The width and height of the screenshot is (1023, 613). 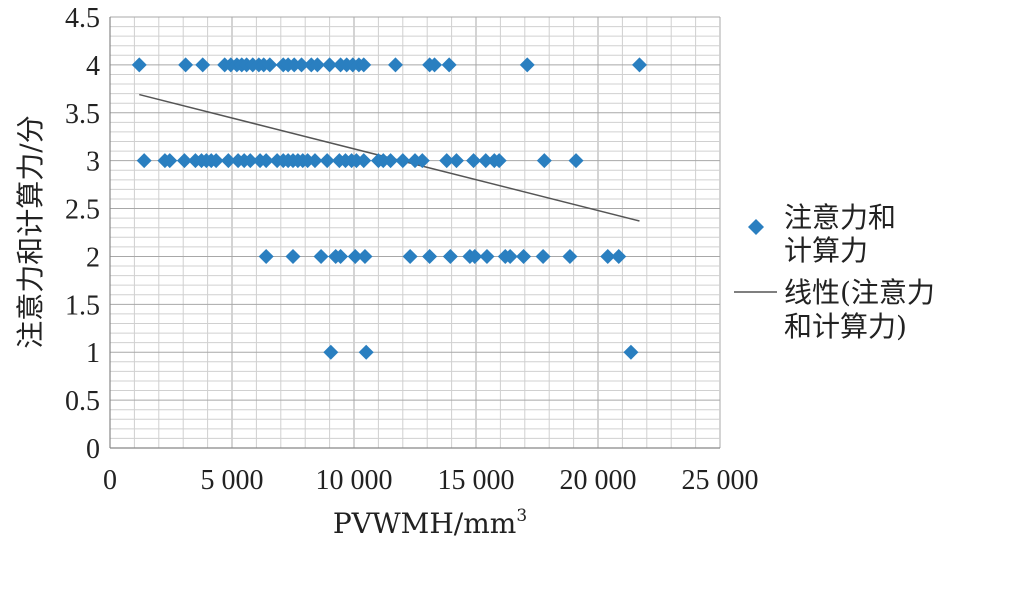 What do you see at coordinates (93, 257) in the screenshot?
I see `y-tick-label: 2` at bounding box center [93, 257].